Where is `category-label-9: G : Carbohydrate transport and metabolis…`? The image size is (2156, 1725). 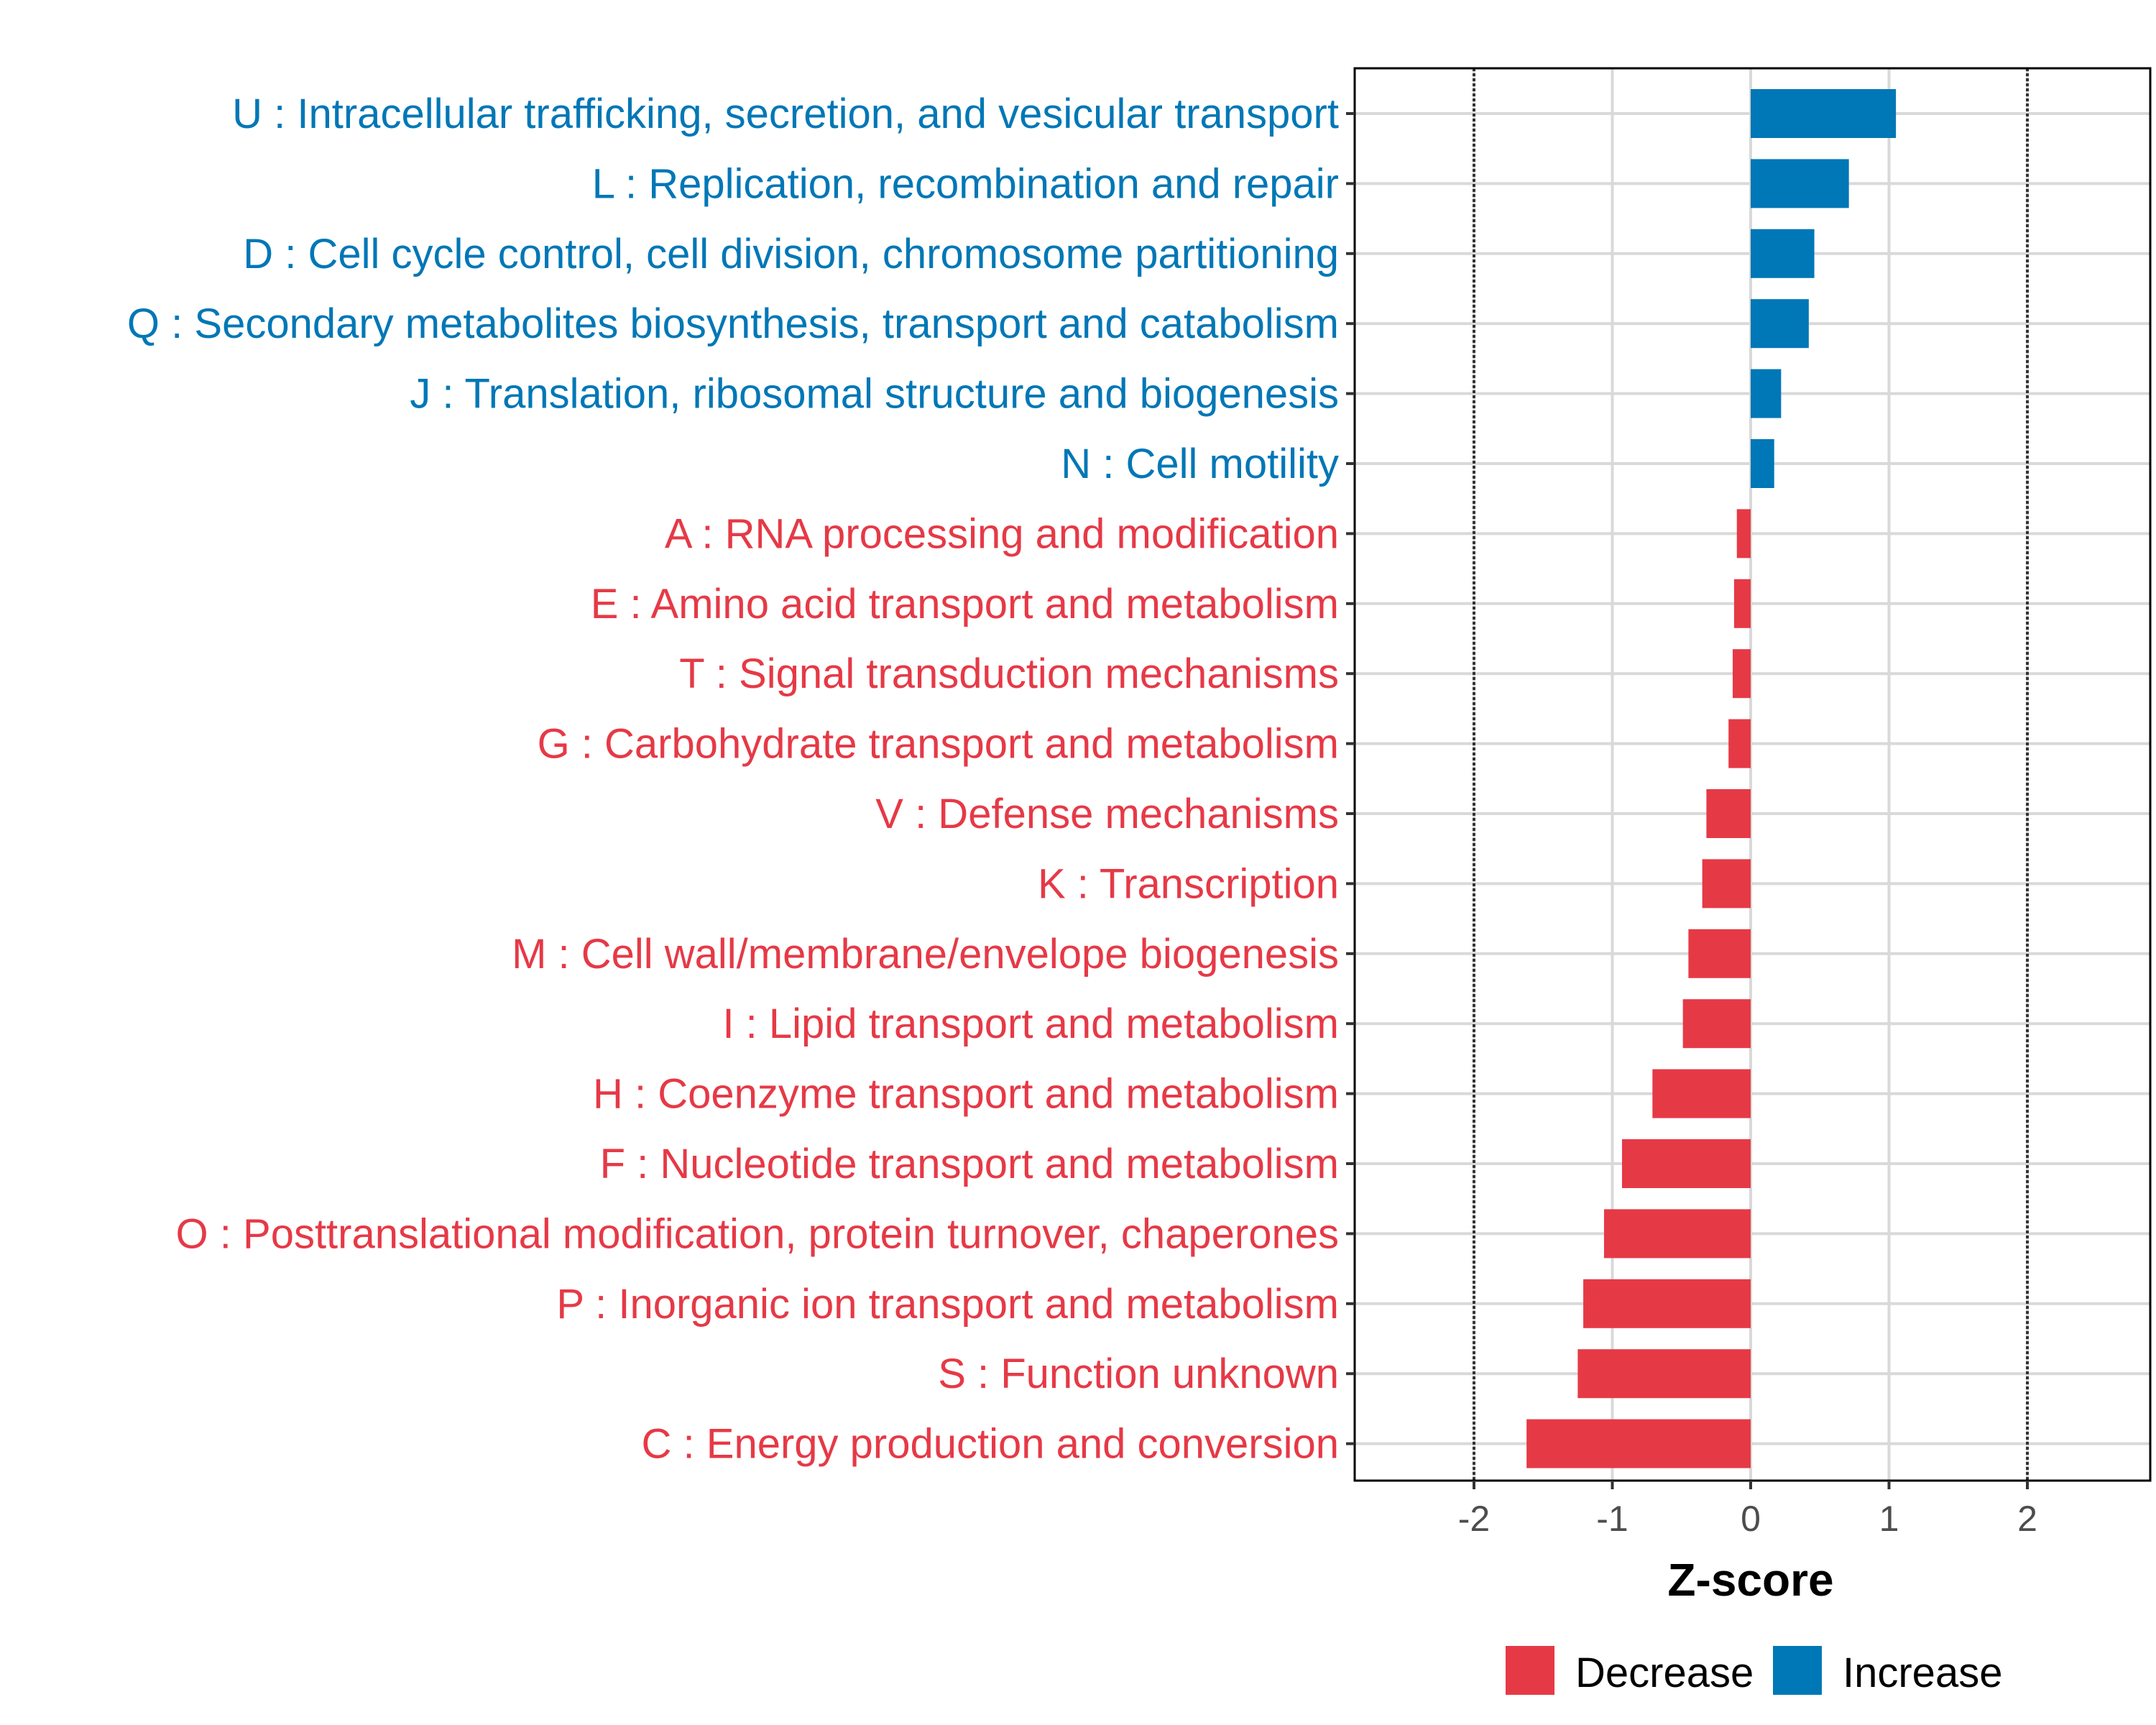
category-label-9: G : Carbohydrate transport and metabolis… is located at coordinates (938, 744).